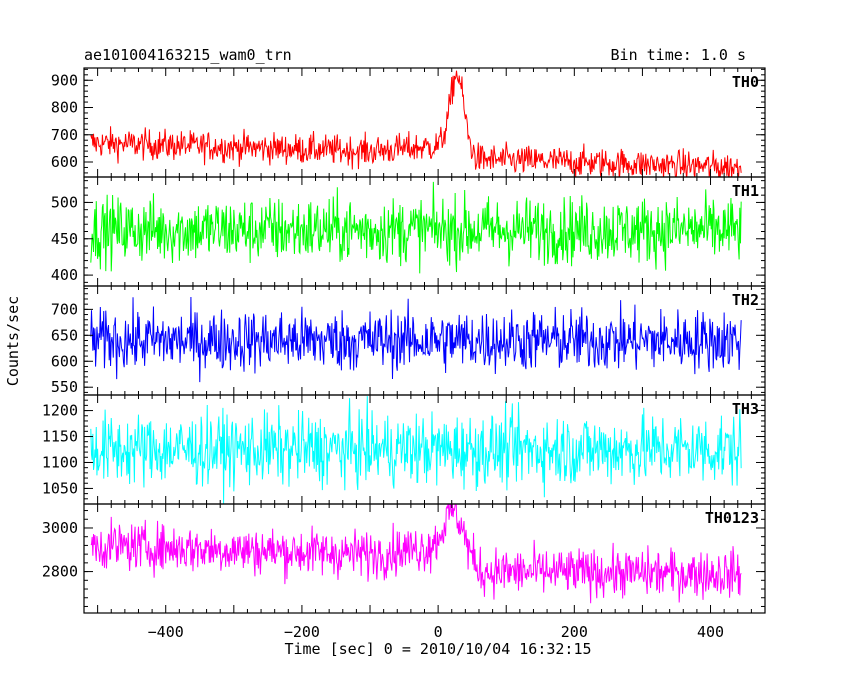 Image resolution: width=850 pixels, height=680 pixels. I want to click on bin-time-label: Bin time: 1.0 s, so click(678, 55).